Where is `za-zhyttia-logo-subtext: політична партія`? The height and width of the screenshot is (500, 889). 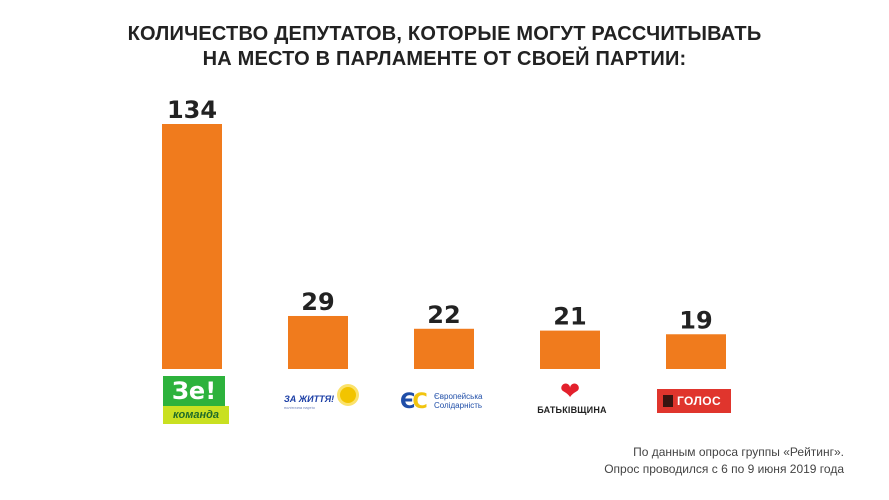
za-zhyttia-logo-subtext: політична партія is located at coordinates (299, 407).